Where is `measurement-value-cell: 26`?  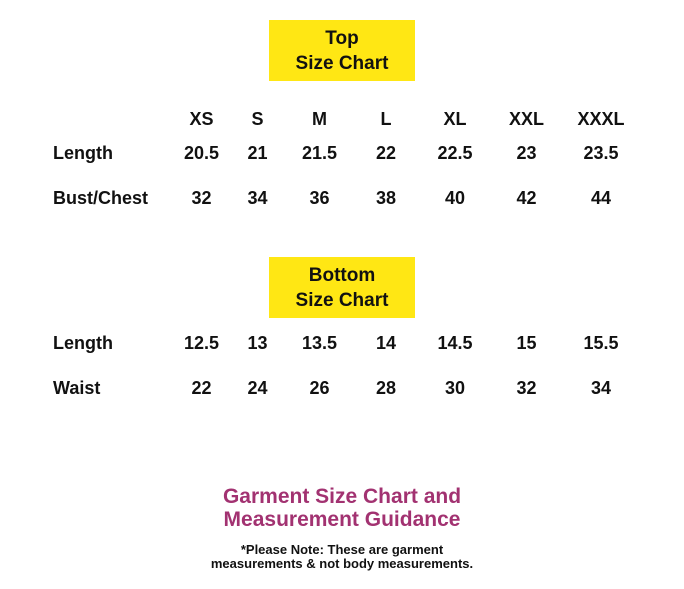 measurement-value-cell: 26 is located at coordinates (319, 388).